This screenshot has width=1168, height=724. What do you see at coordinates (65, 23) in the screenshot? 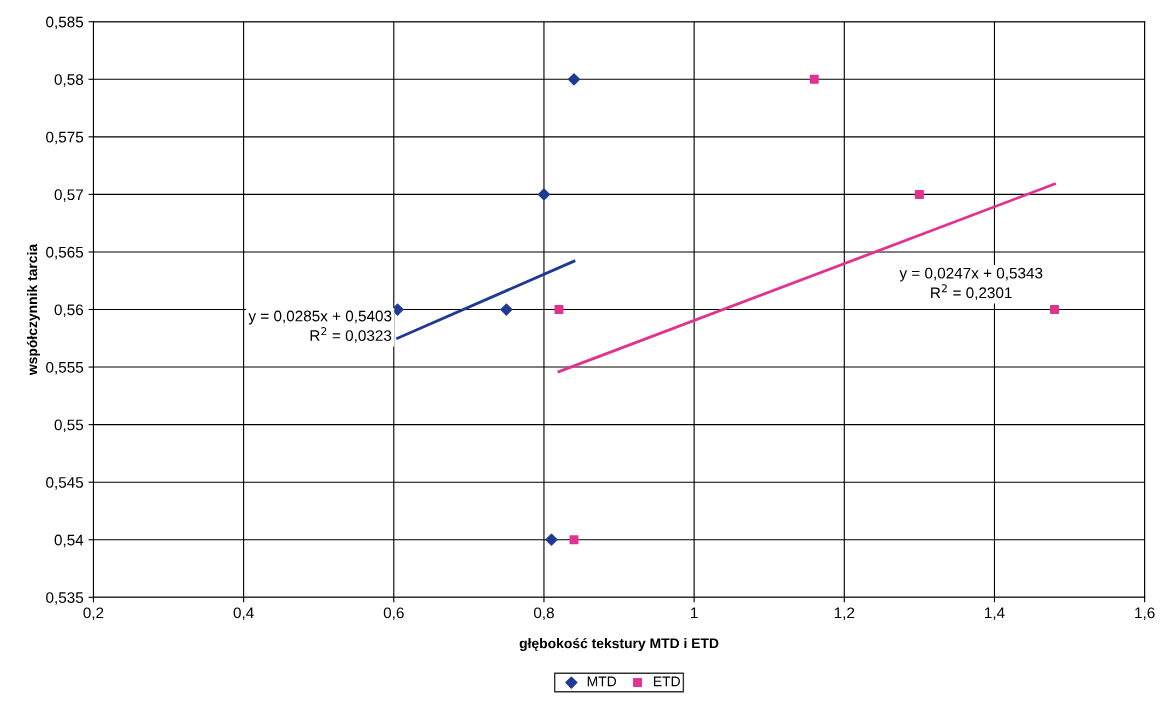
I see `y-tick-label: 0,585` at bounding box center [65, 23].